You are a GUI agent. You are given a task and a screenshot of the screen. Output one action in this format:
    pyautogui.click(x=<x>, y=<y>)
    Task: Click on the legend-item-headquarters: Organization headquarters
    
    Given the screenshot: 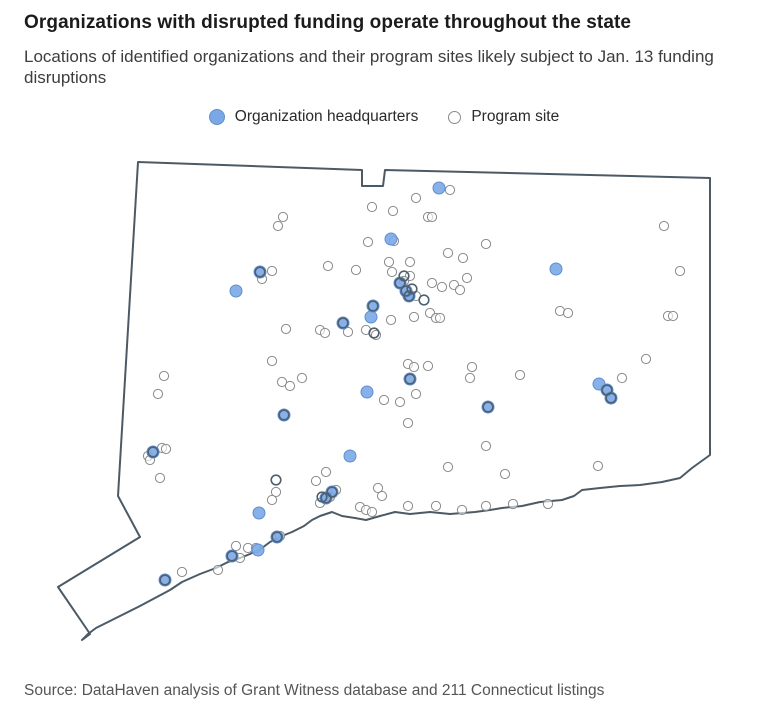 What is the action you would take?
    pyautogui.click(x=313, y=117)
    